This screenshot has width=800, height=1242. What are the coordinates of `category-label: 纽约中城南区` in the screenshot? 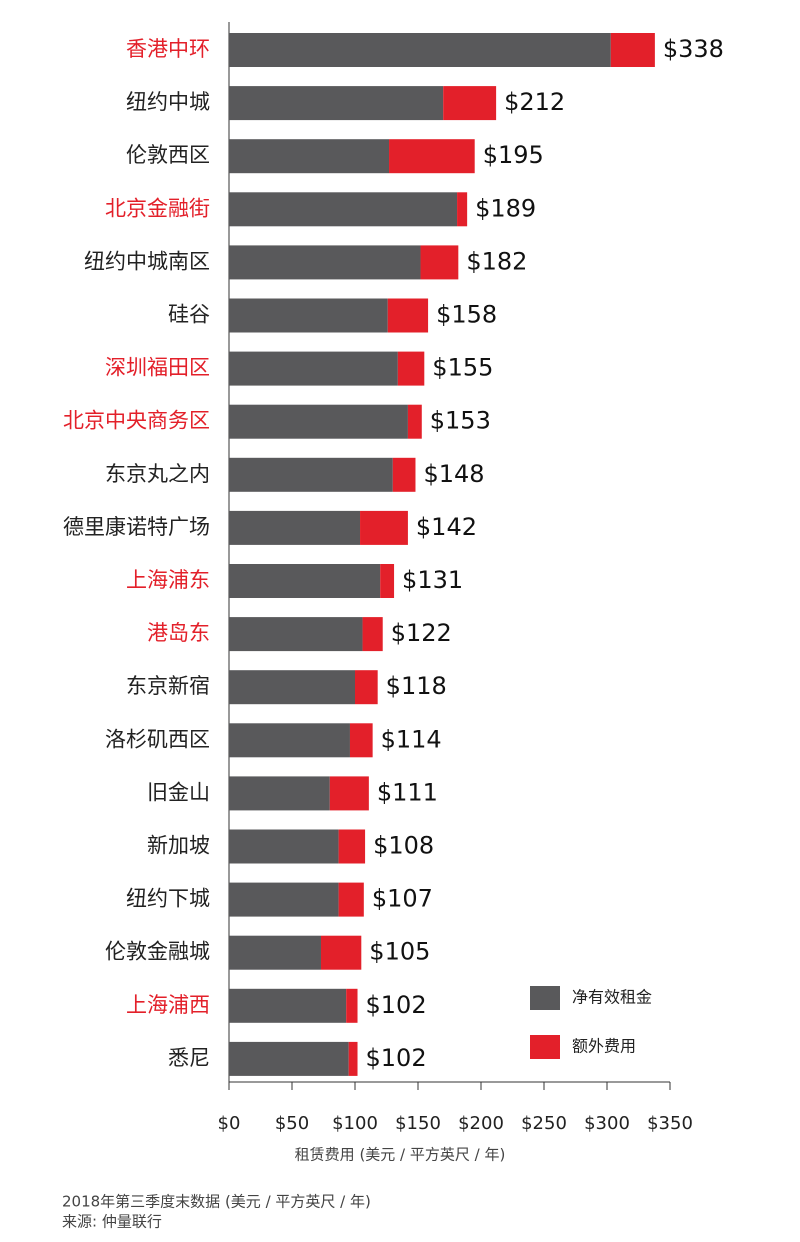 It's located at (147, 261).